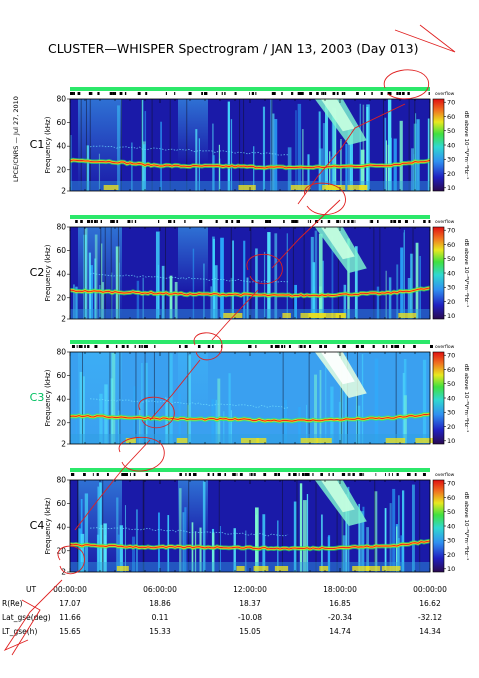  I want to click on ephemeris-value: 15.05, so click(250, 631).